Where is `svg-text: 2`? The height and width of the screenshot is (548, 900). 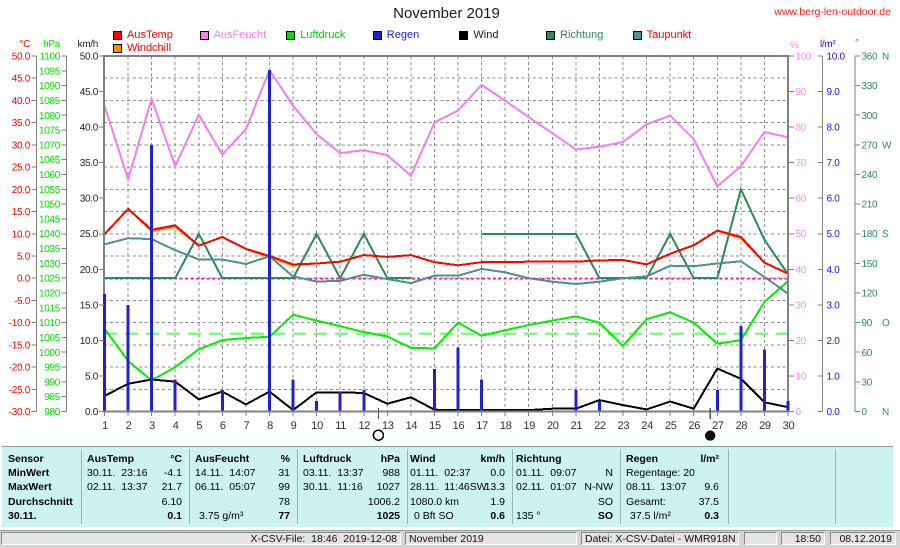 svg-text: 2 is located at coordinates (129, 426).